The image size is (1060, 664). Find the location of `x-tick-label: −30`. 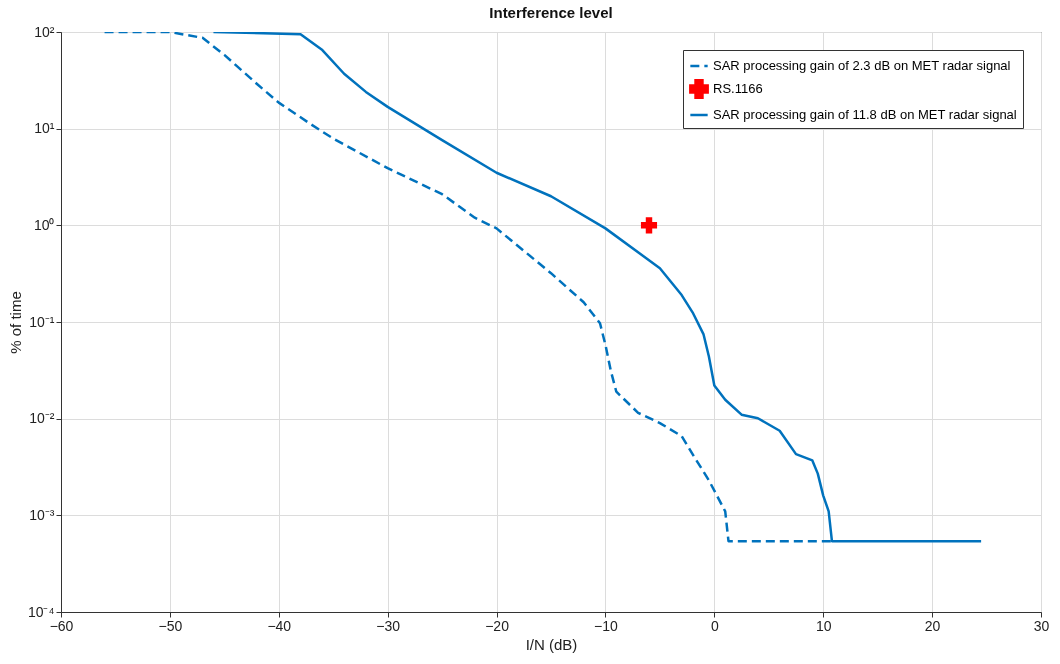

x-tick-label: −30 is located at coordinates (388, 625).